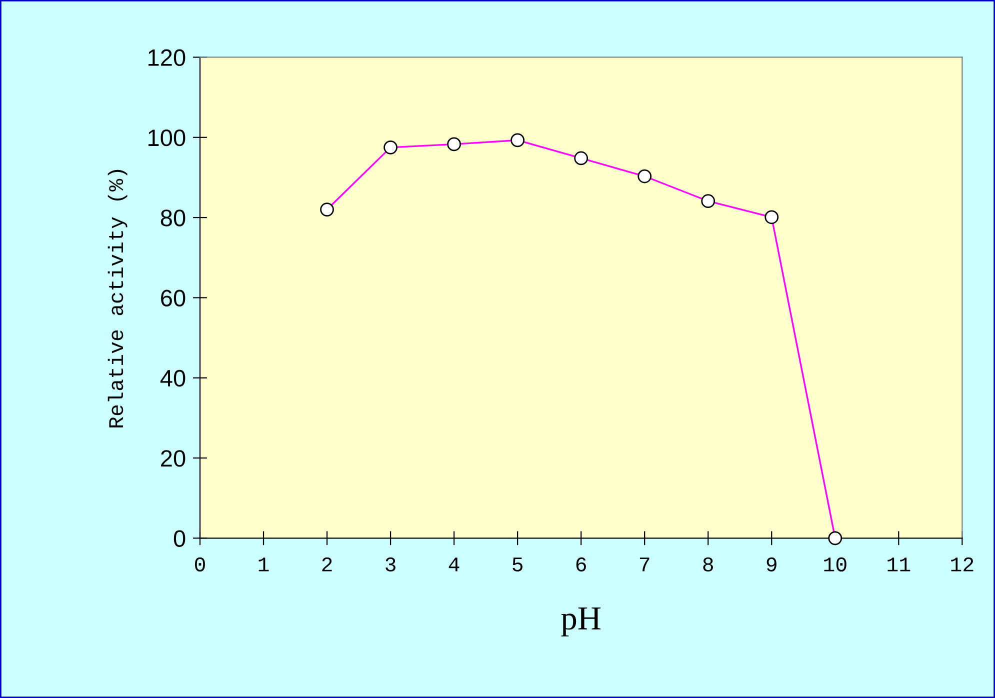 Image resolution: width=995 pixels, height=698 pixels. I want to click on x-tick-label: 11, so click(899, 565).